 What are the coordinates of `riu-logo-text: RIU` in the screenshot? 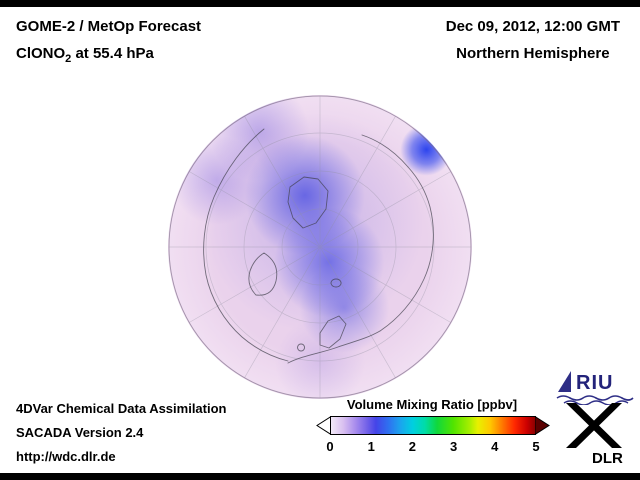 It's located at (595, 383).